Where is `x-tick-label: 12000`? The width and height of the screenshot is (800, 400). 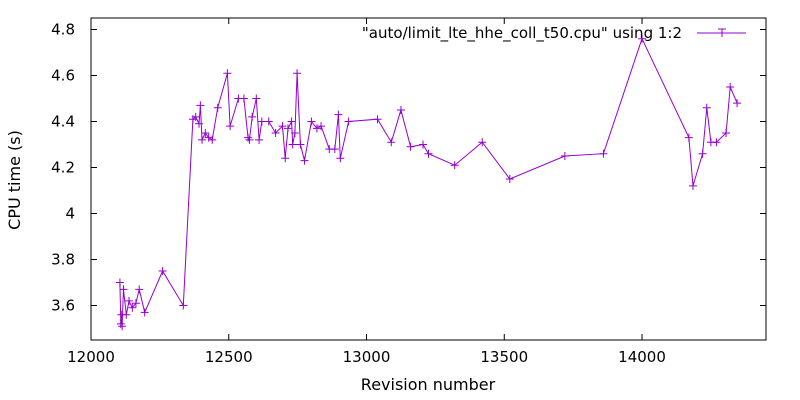
x-tick-label: 12000 is located at coordinates (91, 357).